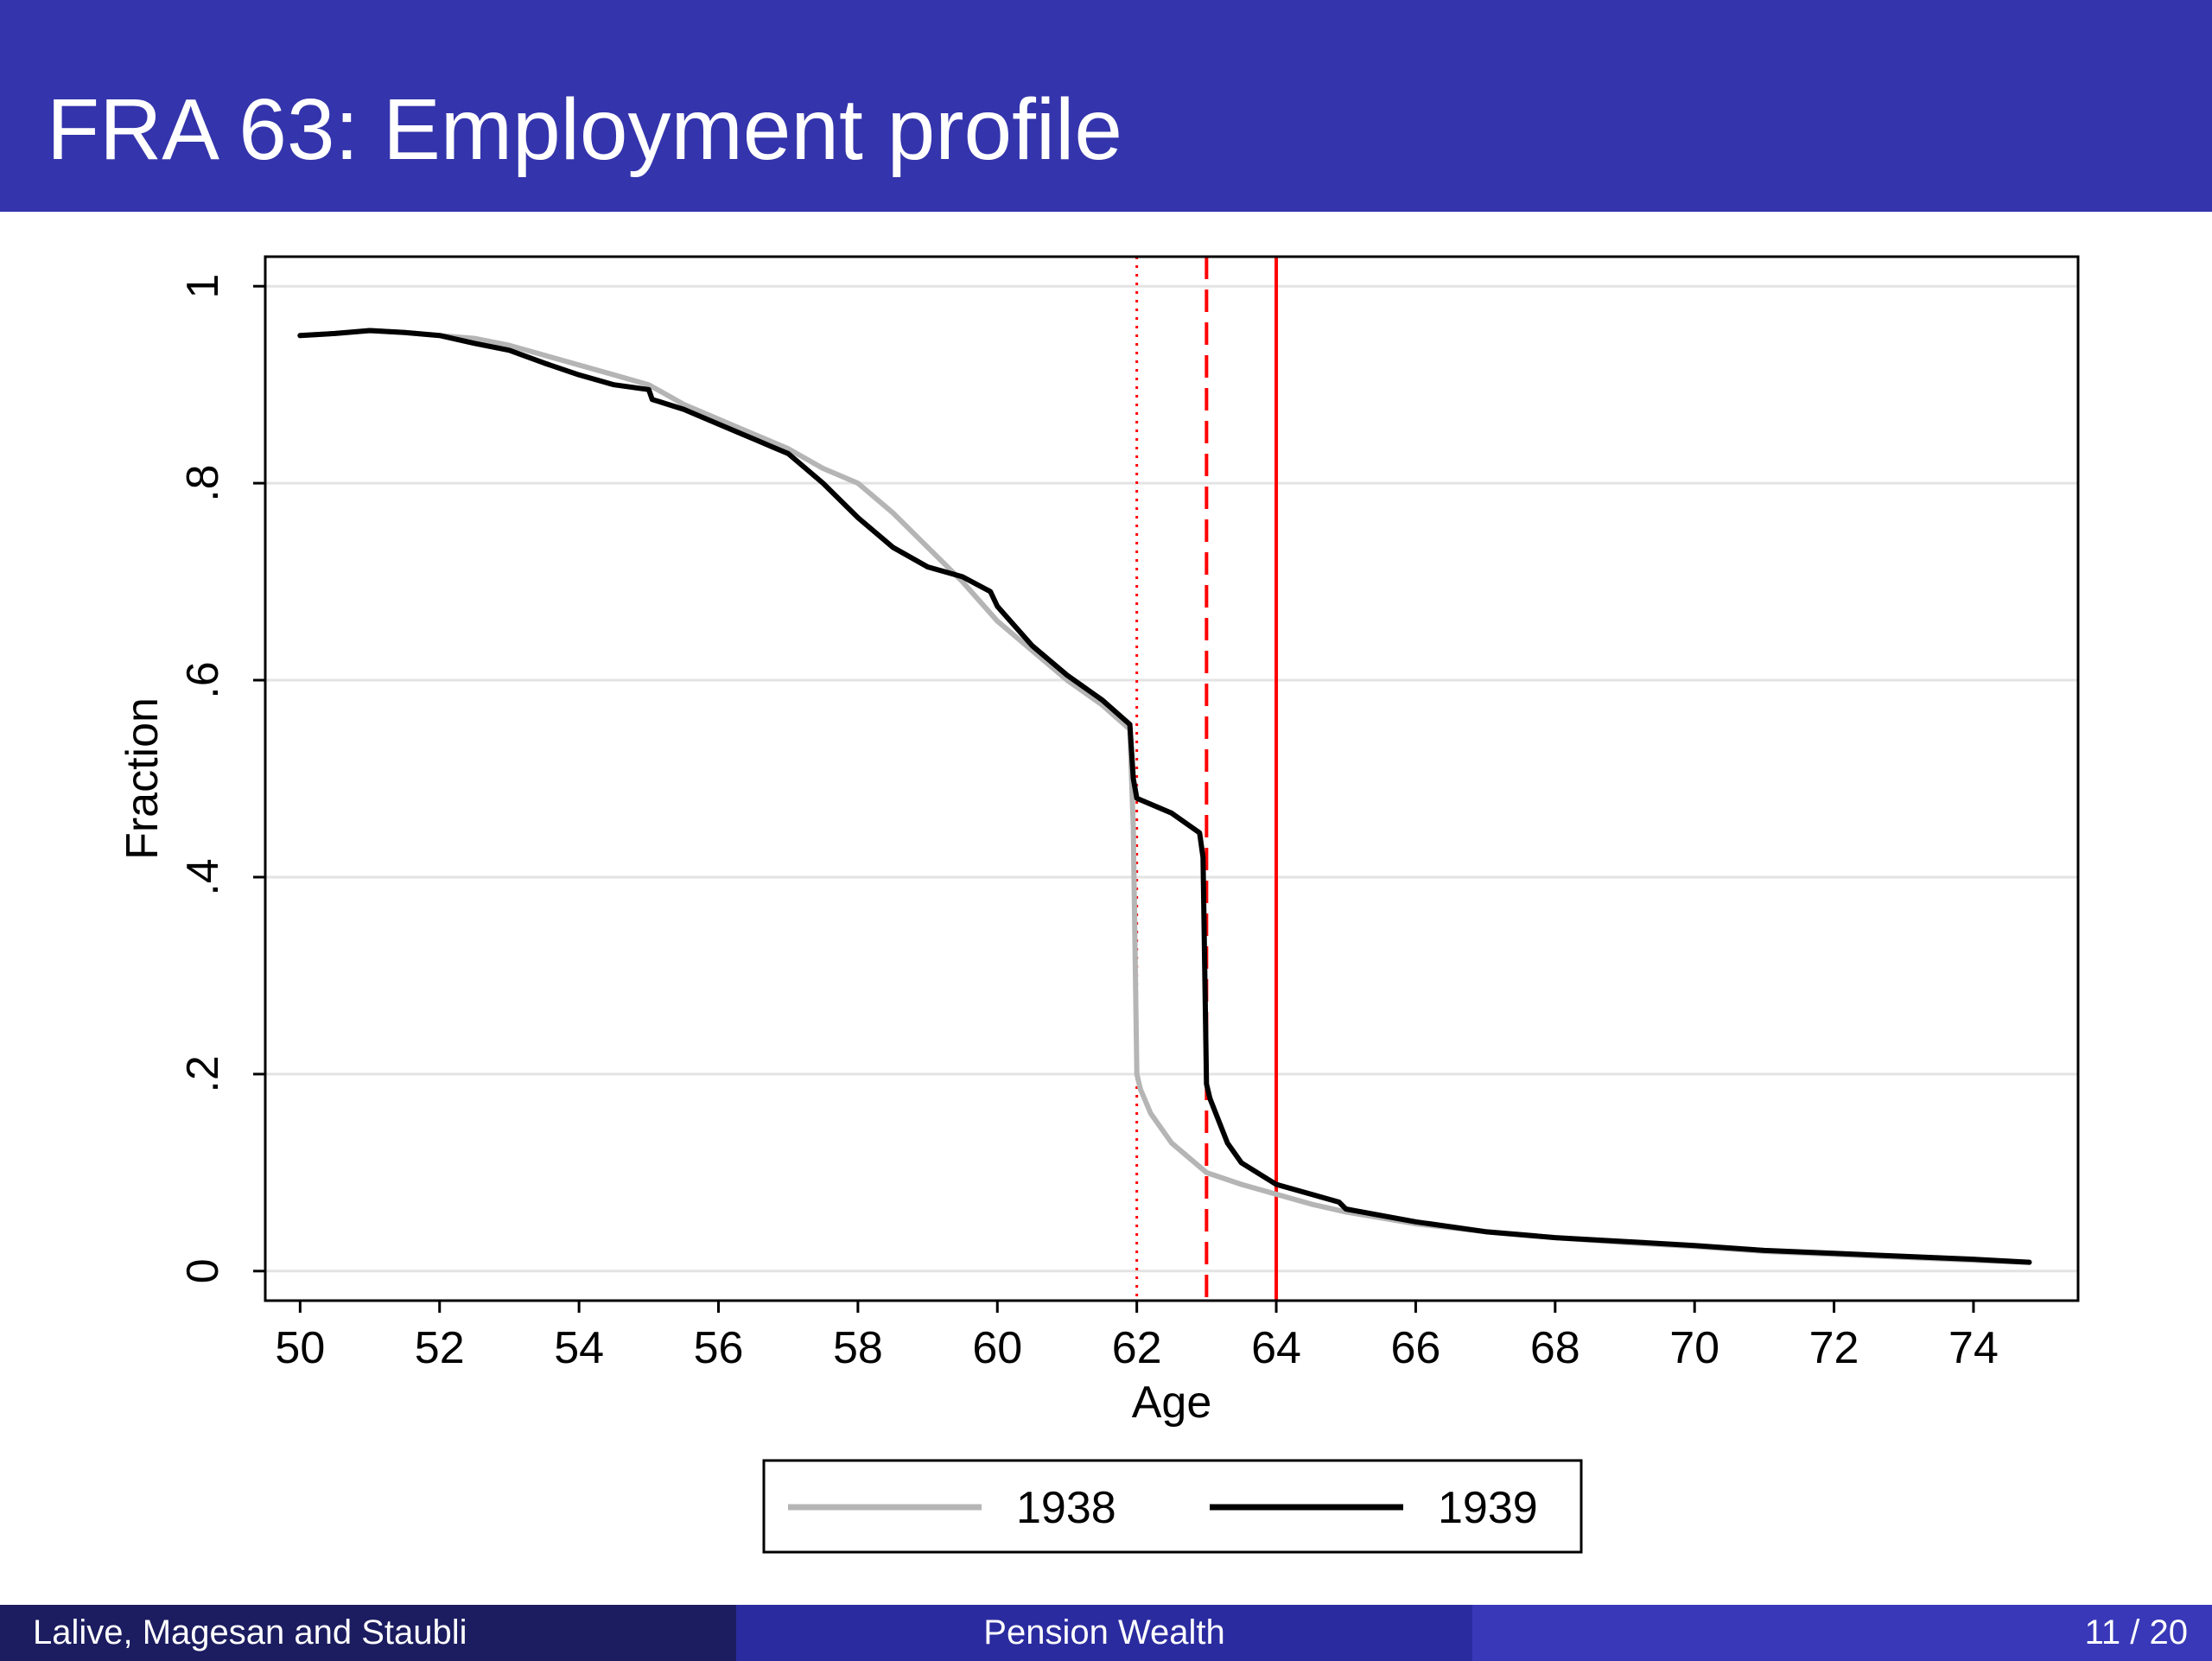 Image resolution: width=2212 pixels, height=1661 pixels. What do you see at coordinates (1172, 1506) in the screenshot?
I see `legend: 1938 1939` at bounding box center [1172, 1506].